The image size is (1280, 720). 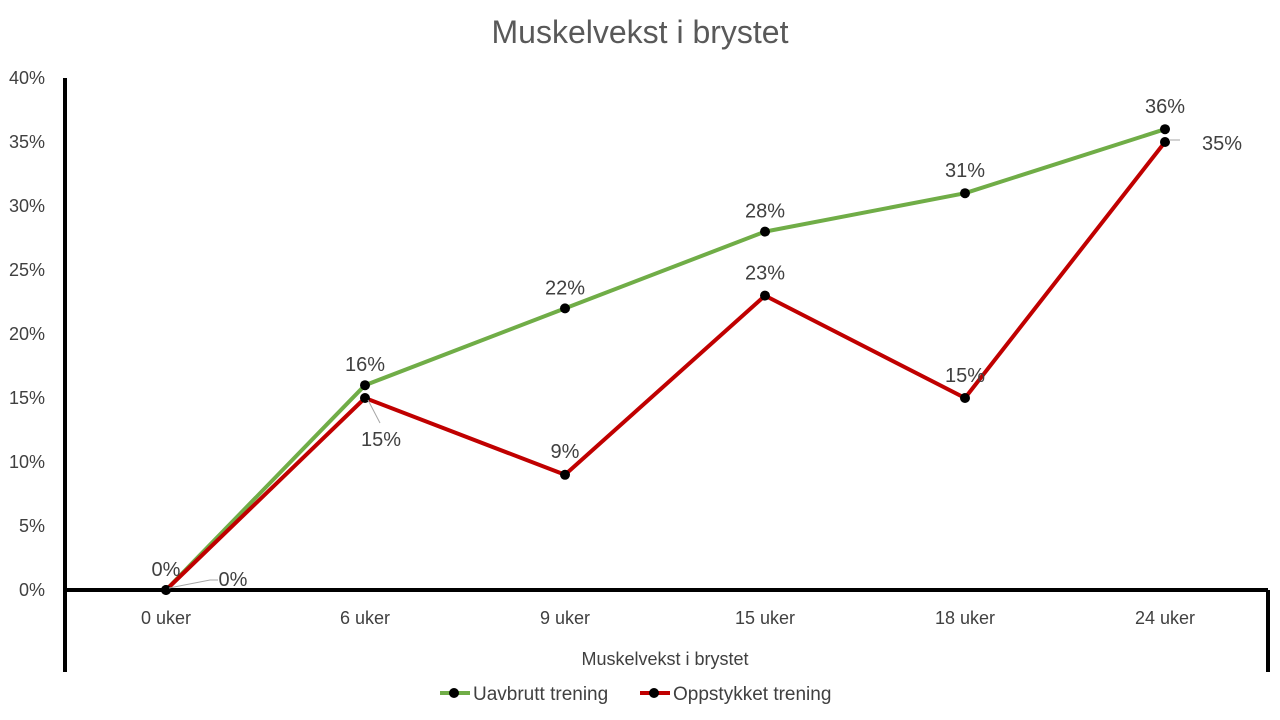 I want to click on x-axis-title: Muskelvekst i brystet, so click(x=664, y=659).